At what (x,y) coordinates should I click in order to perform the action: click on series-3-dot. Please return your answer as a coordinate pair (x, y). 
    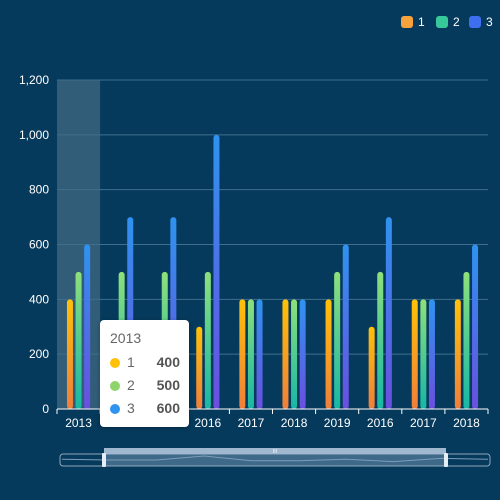
    Looking at the image, I should click on (115, 409).